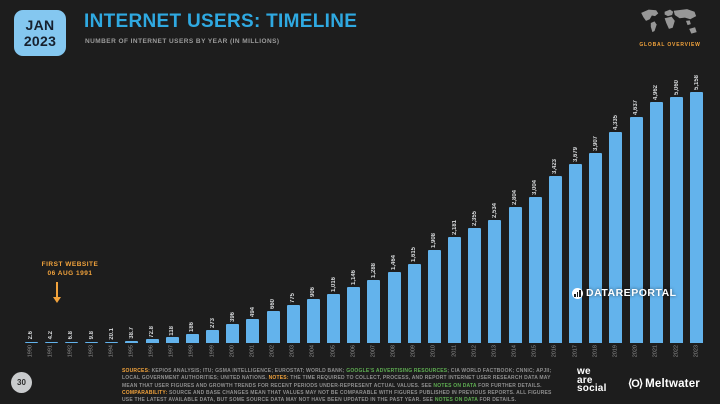  What do you see at coordinates (574, 351) in the screenshot?
I see `x-axis-year-label: 2017` at bounding box center [574, 351].